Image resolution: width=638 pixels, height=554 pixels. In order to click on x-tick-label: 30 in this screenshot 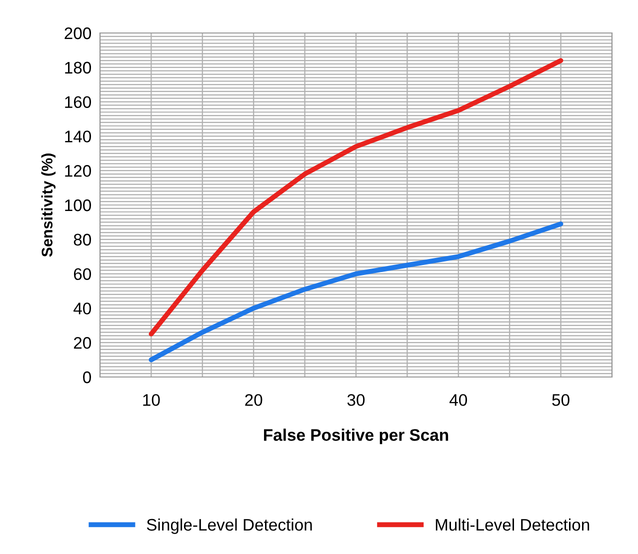, I will do `click(356, 400)`.